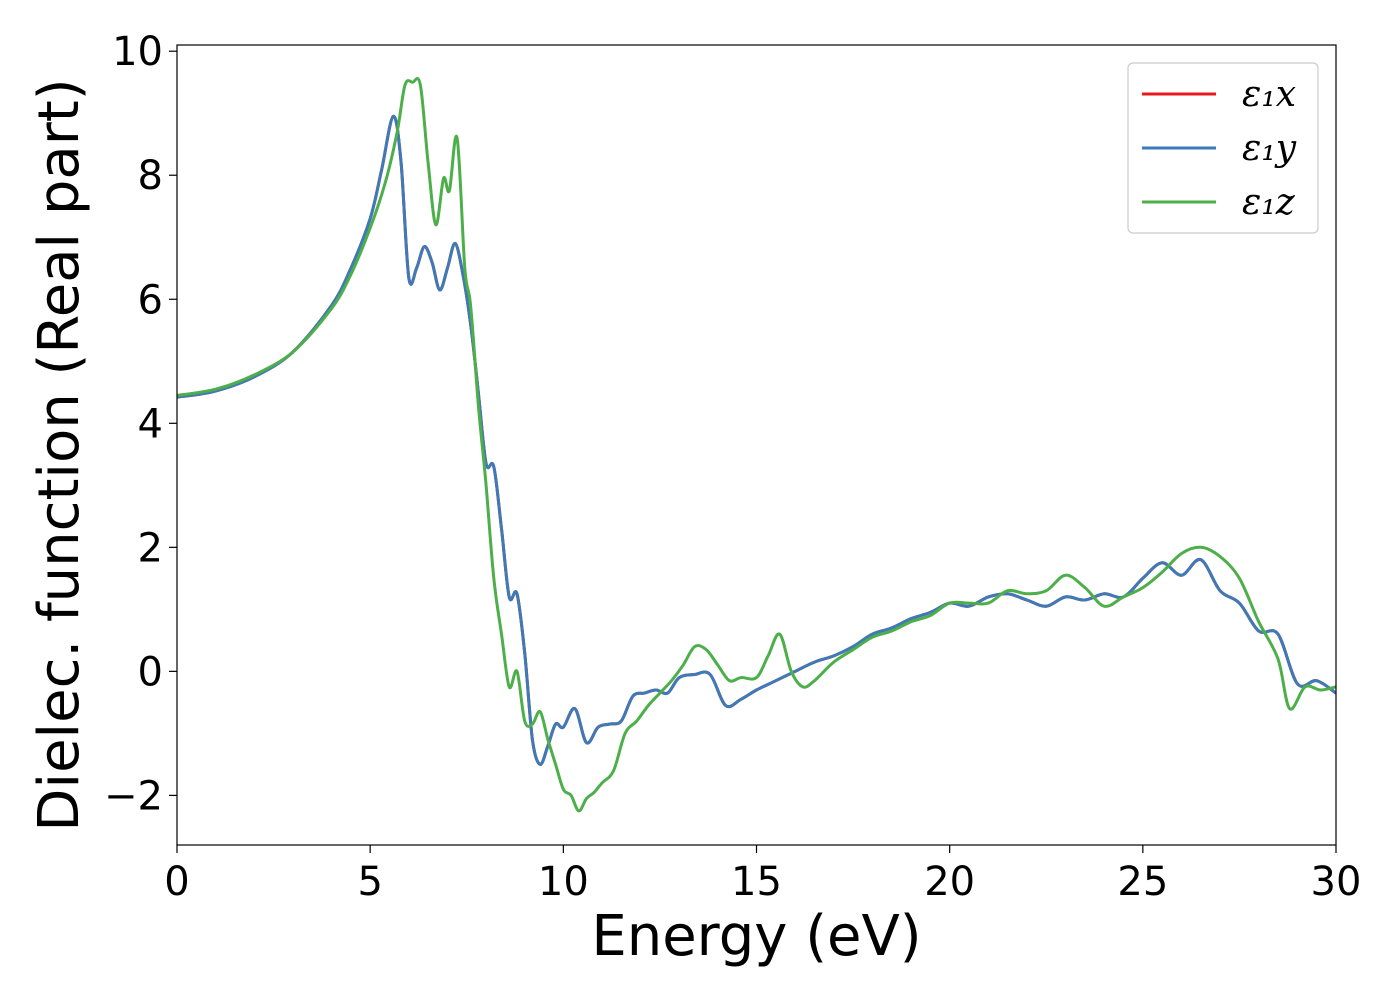 This screenshot has height=1000, width=1400. I want to click on legend-box, so click(1223, 148).